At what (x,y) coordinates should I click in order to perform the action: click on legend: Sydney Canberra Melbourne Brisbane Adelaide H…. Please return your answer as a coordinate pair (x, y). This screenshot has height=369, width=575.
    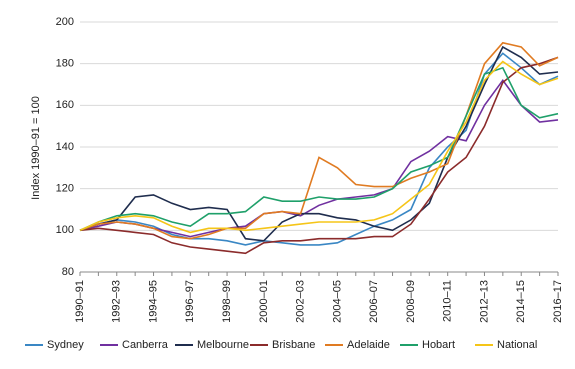
    Looking at the image, I should click on (281, 345).